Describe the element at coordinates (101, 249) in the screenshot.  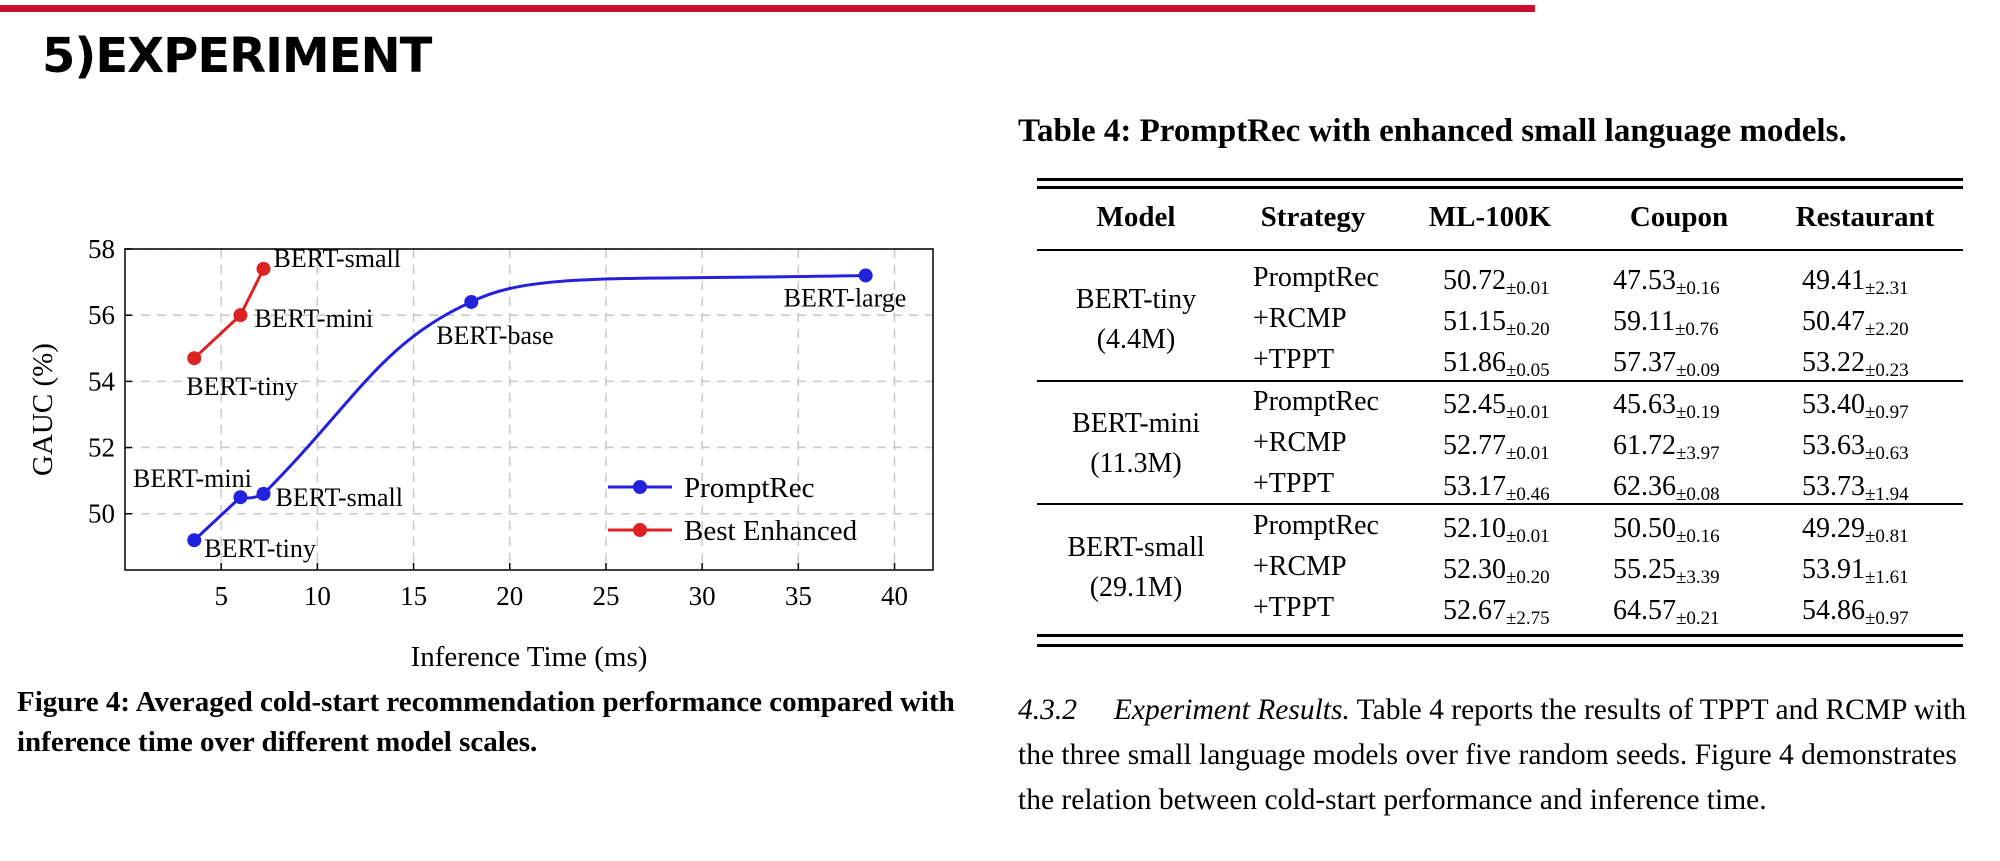
I see `y-tick-label: 58` at that location.